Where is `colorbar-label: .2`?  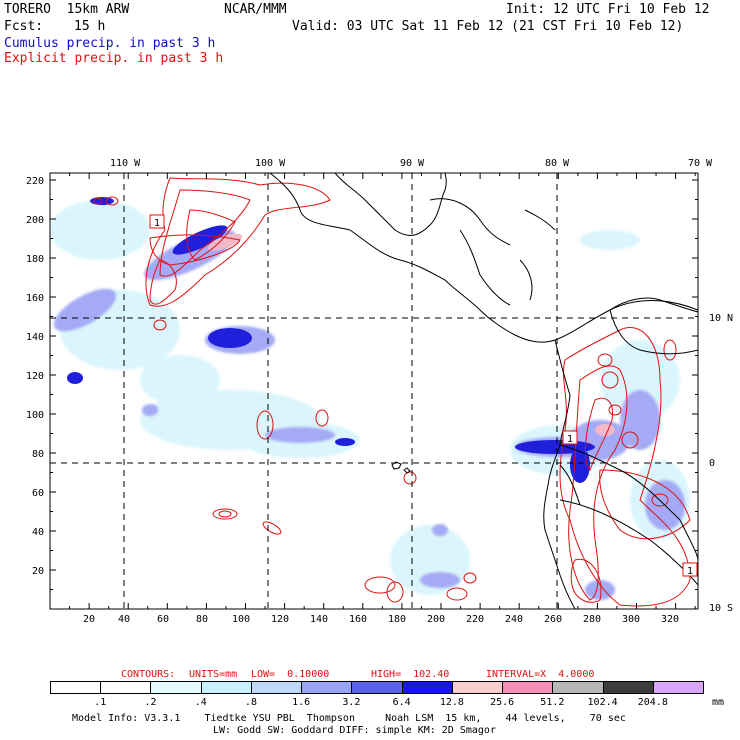 colorbar-label: .2 is located at coordinates (150, 702).